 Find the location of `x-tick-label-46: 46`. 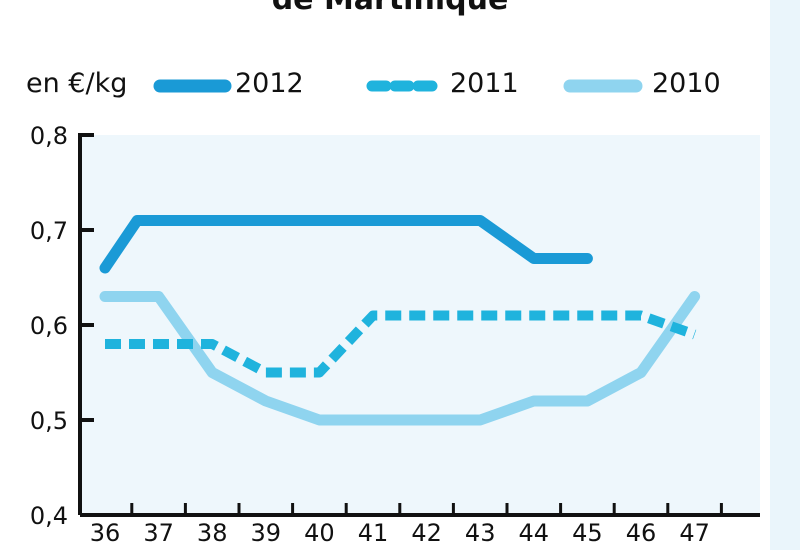

x-tick-label-46: 46 is located at coordinates (641, 533).